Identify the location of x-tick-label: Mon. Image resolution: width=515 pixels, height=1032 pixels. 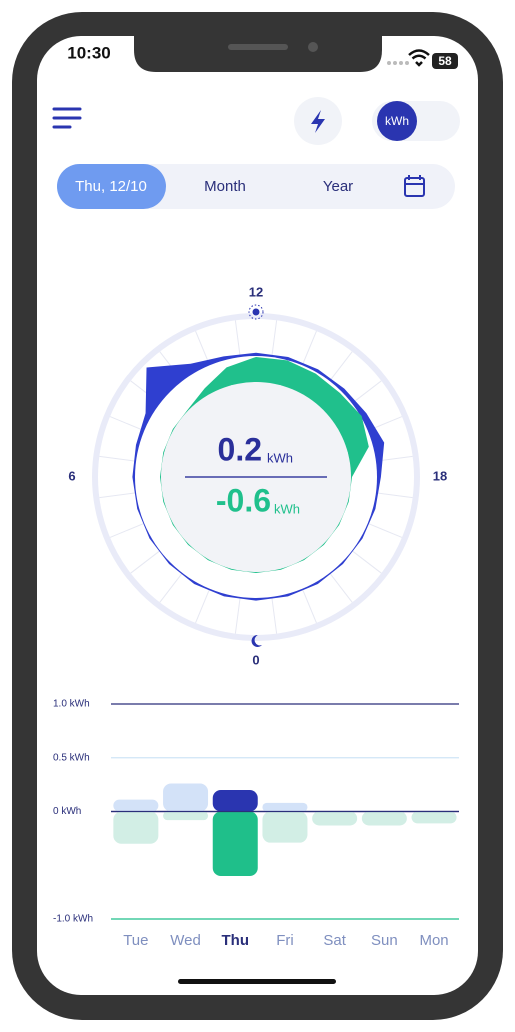
(433, 940).